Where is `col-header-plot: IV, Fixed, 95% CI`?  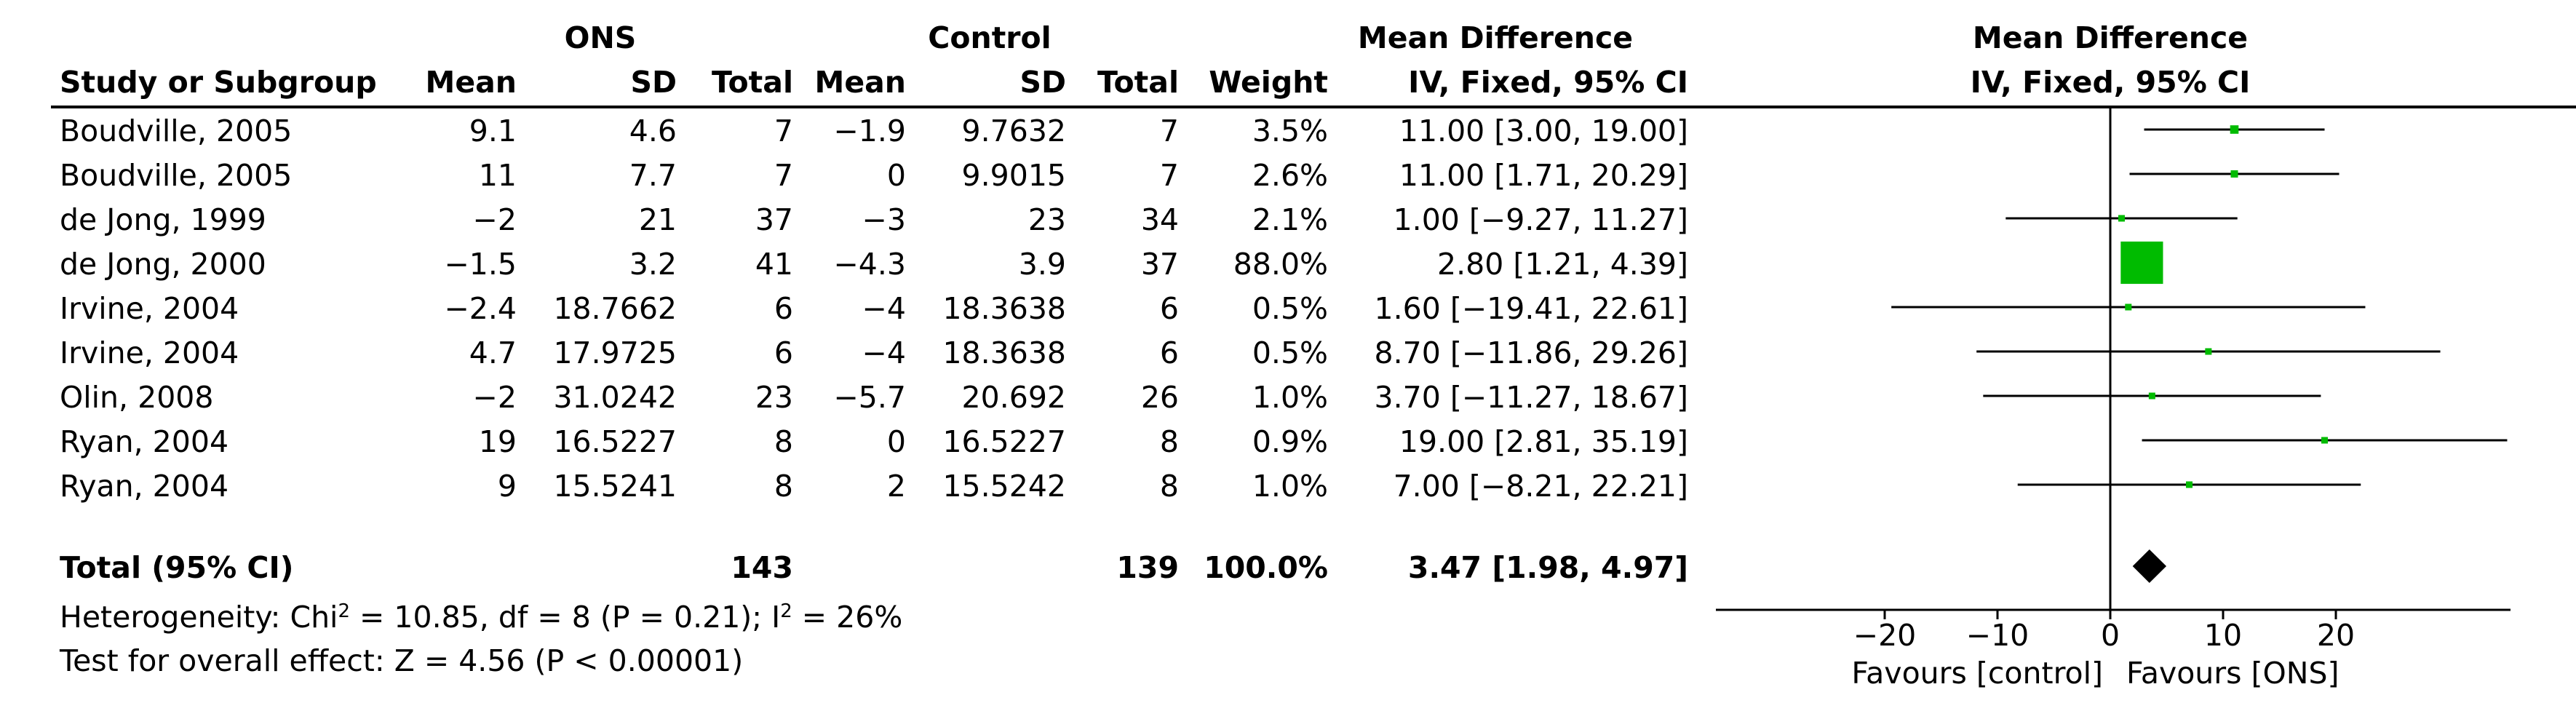
col-header-plot: IV, Fixed, 95% CI is located at coordinates (2110, 82).